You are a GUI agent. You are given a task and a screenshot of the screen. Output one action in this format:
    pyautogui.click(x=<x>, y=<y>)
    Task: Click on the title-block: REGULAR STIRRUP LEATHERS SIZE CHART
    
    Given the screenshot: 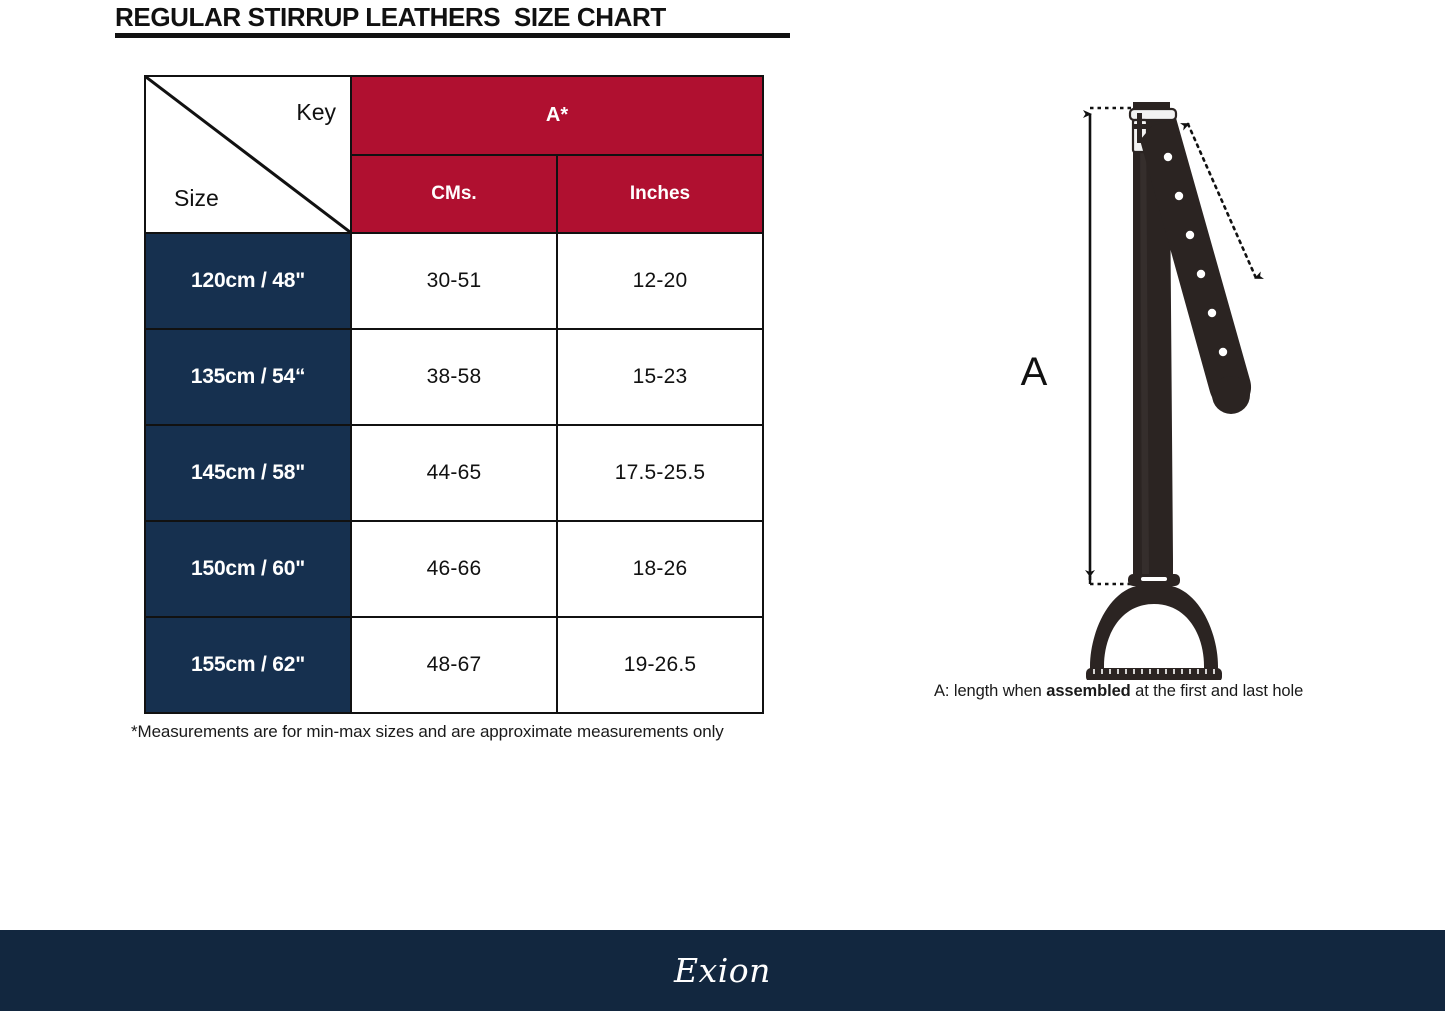 What is the action you would take?
    pyautogui.click(x=455, y=19)
    